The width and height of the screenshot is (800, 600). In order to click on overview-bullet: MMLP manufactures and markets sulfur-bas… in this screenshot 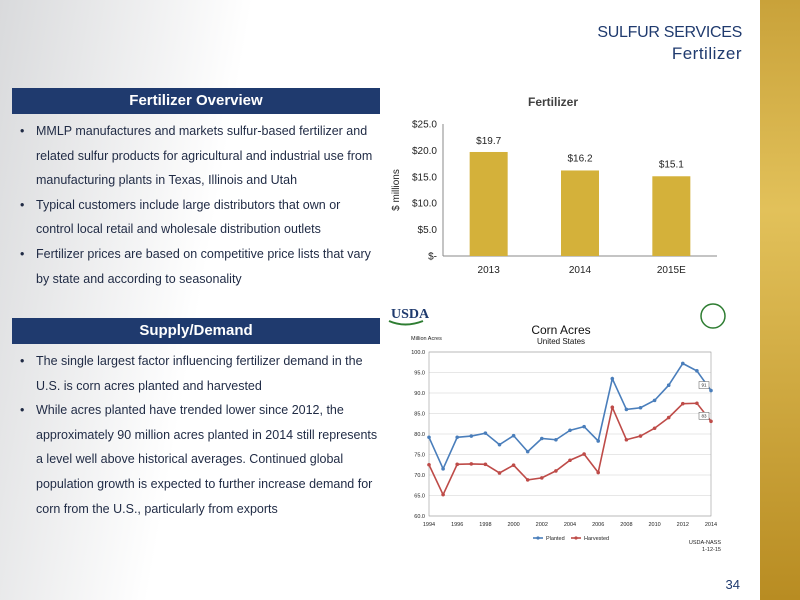, I will do `click(200, 156)`.